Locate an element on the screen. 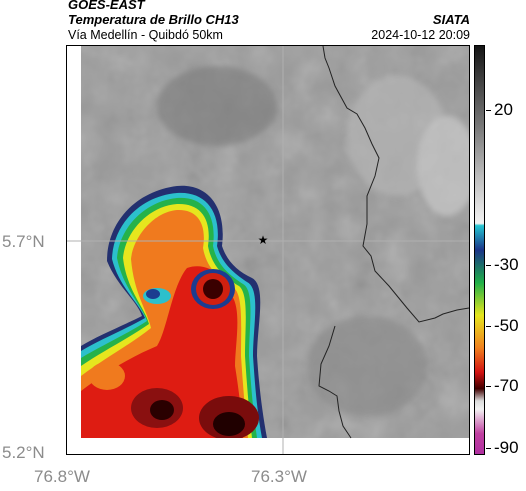  datetime-label: 2024-10-12 20:09 is located at coordinates (420, 35).